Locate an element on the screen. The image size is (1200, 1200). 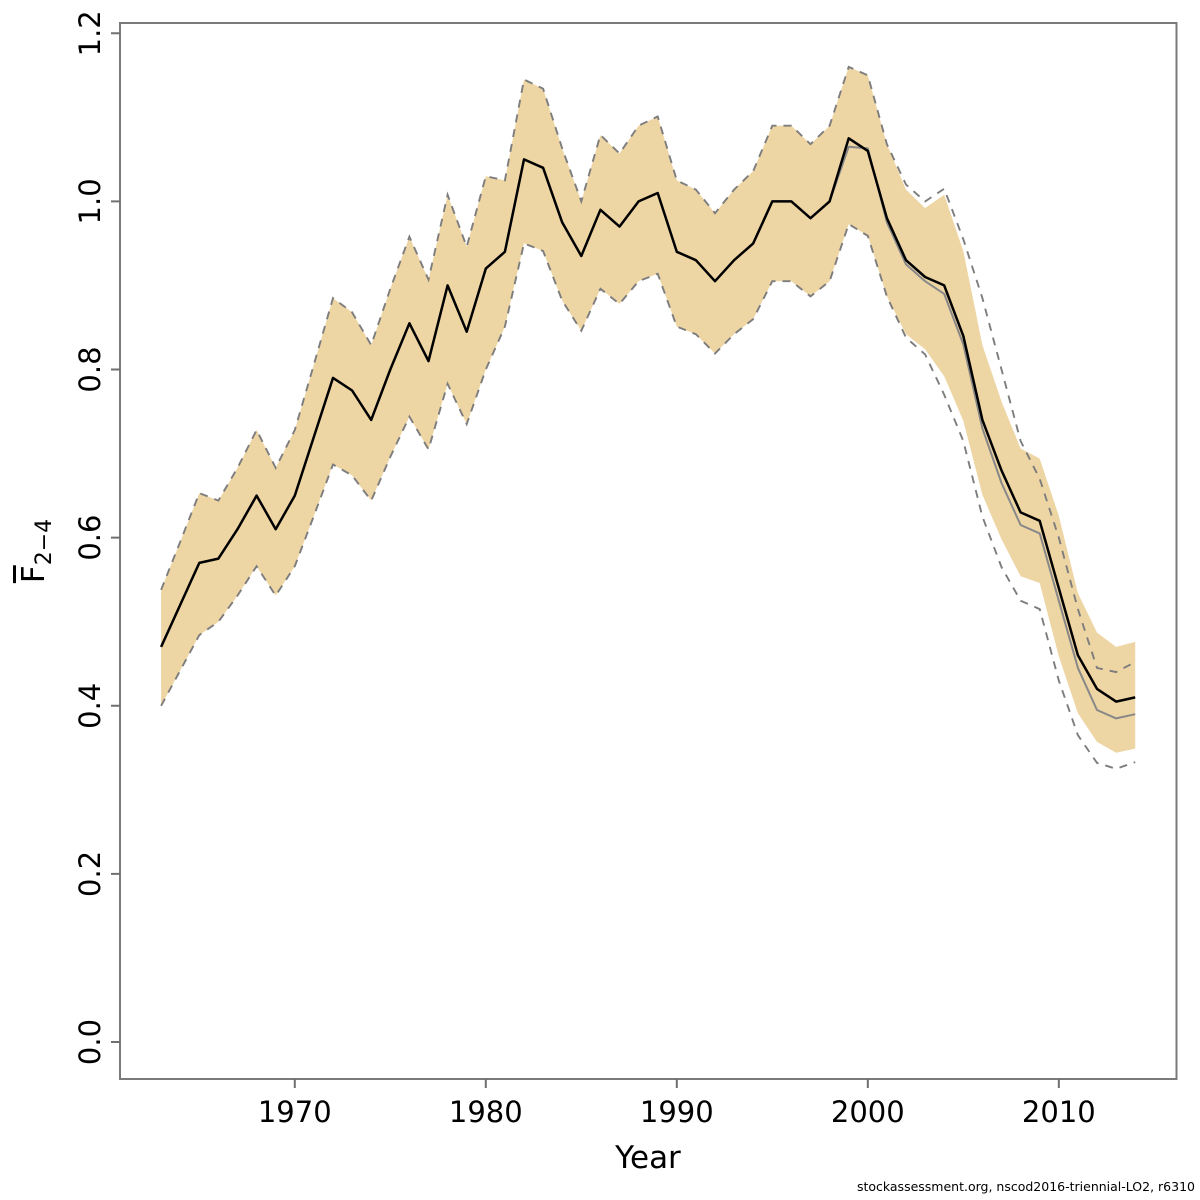
y-tick-label: 0.2 is located at coordinates (90, 874).